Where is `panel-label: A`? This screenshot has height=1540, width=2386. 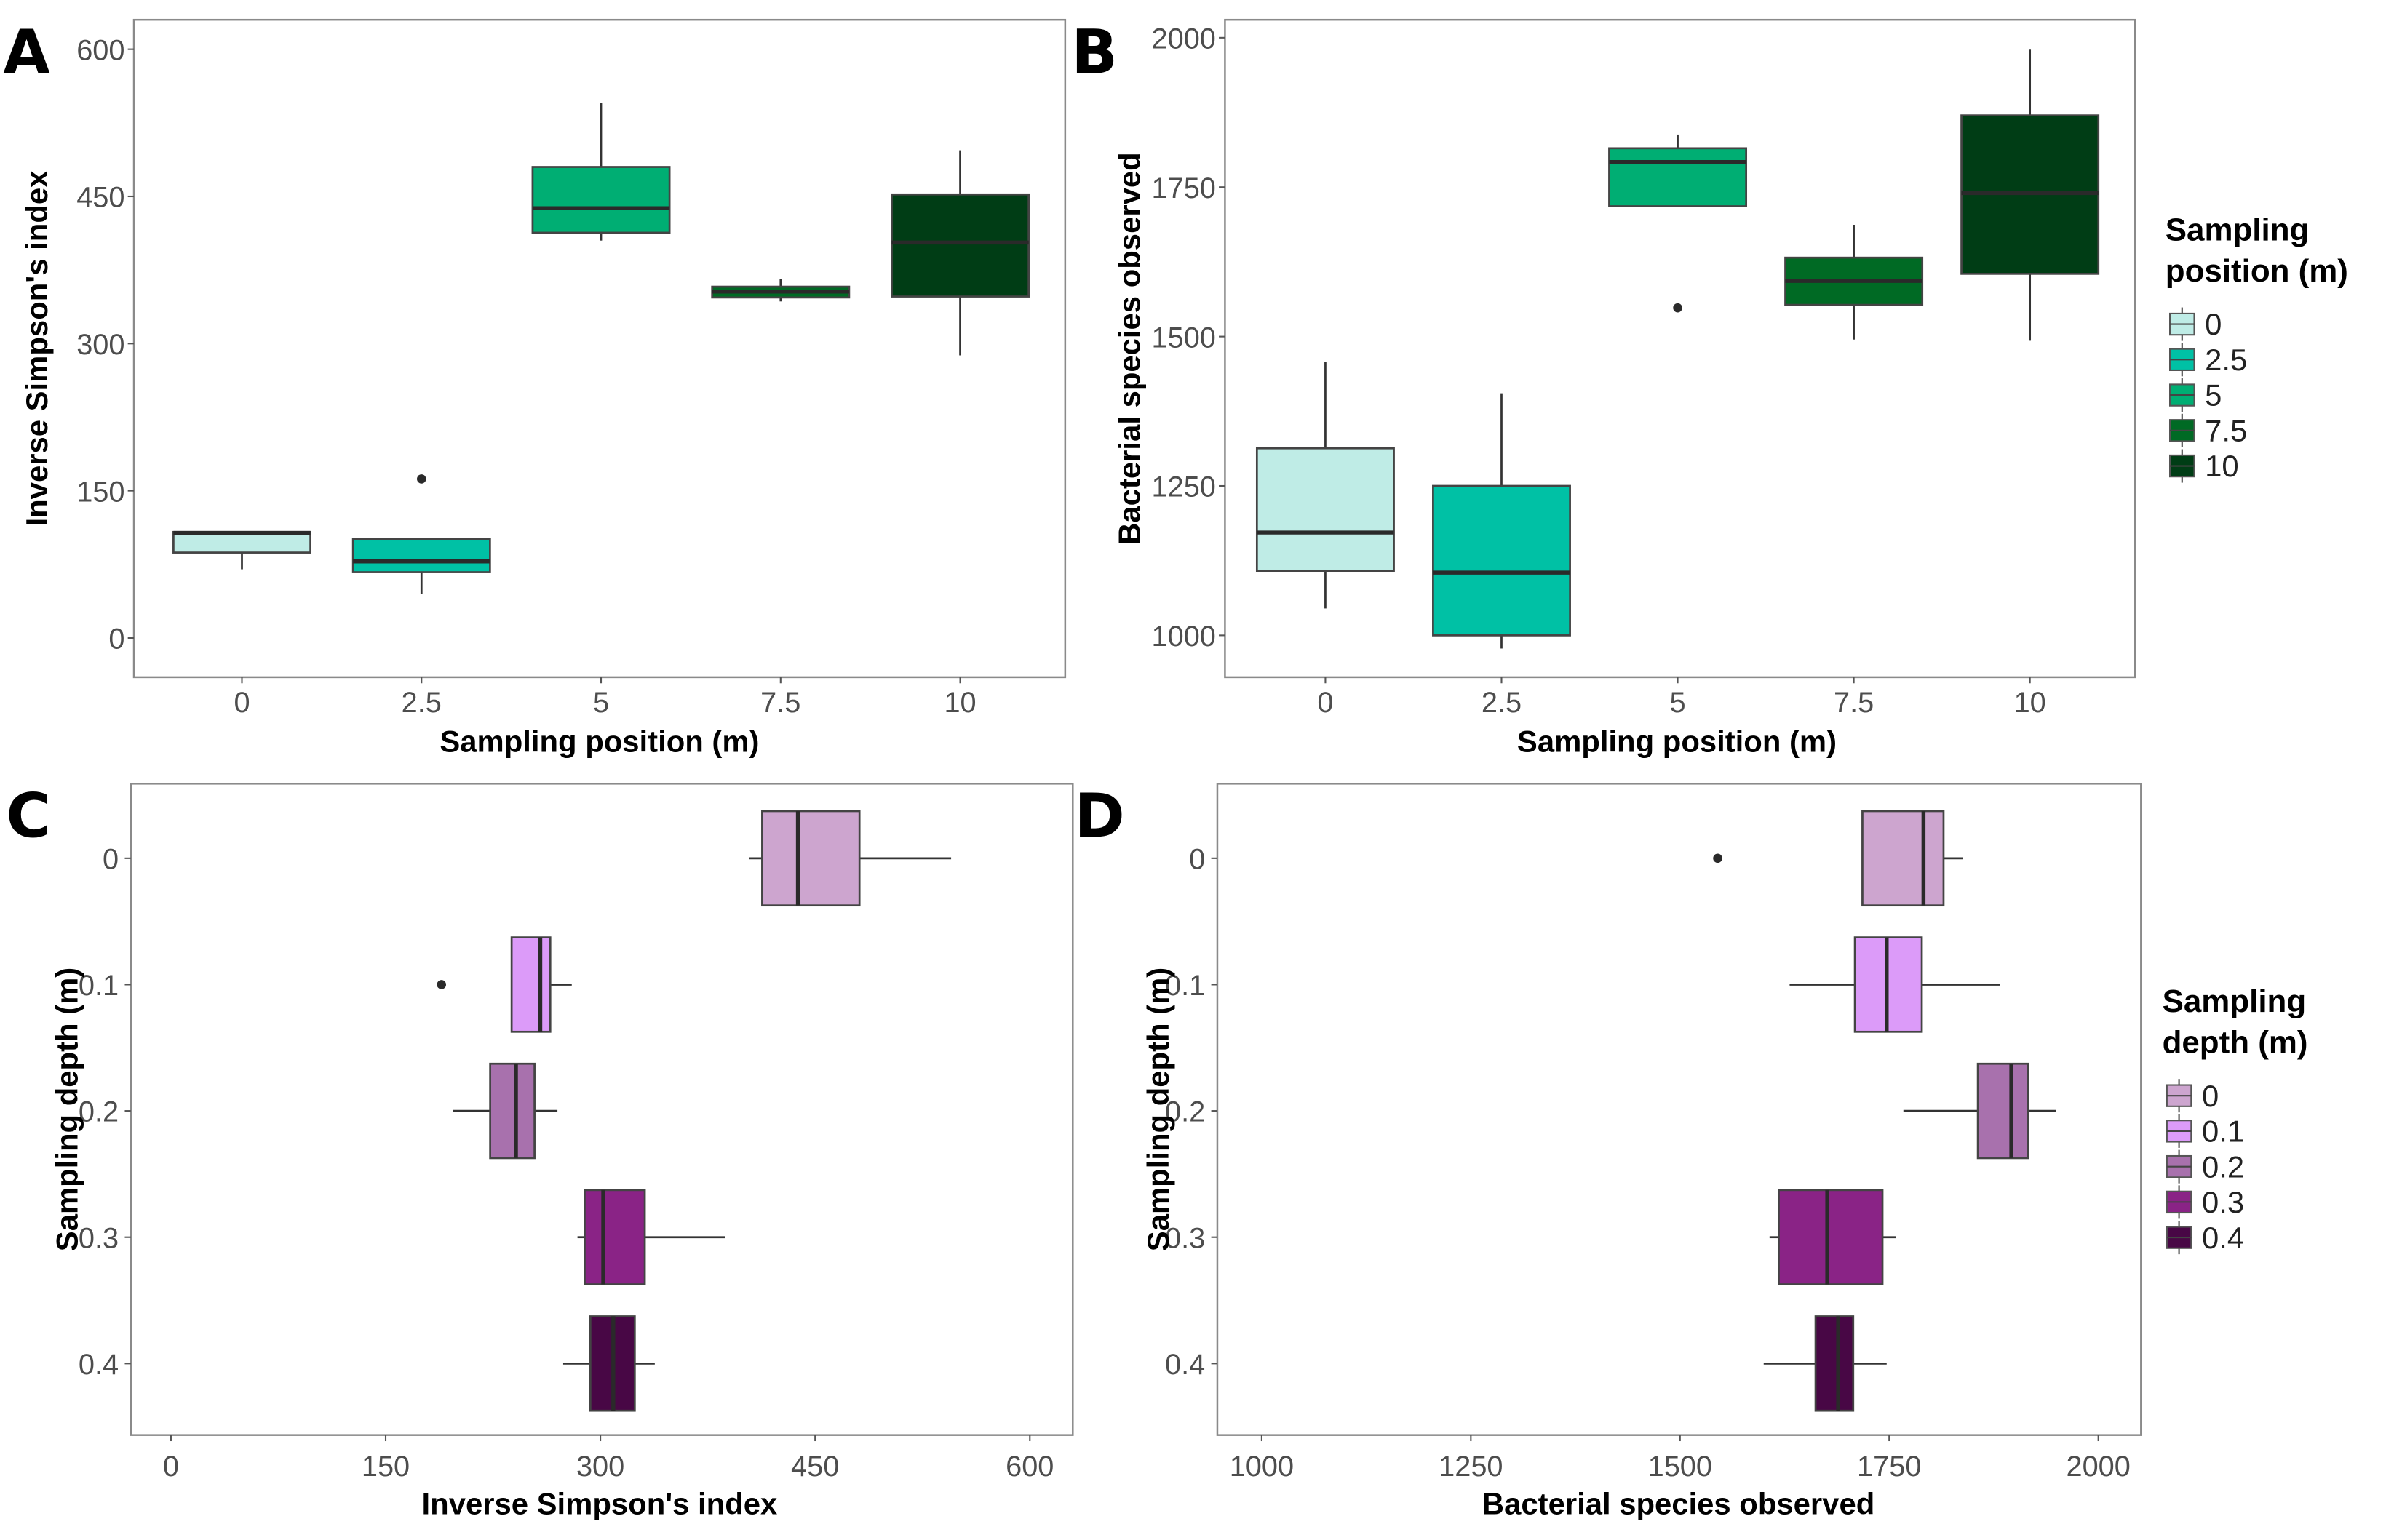 panel-label: A is located at coordinates (26, 52).